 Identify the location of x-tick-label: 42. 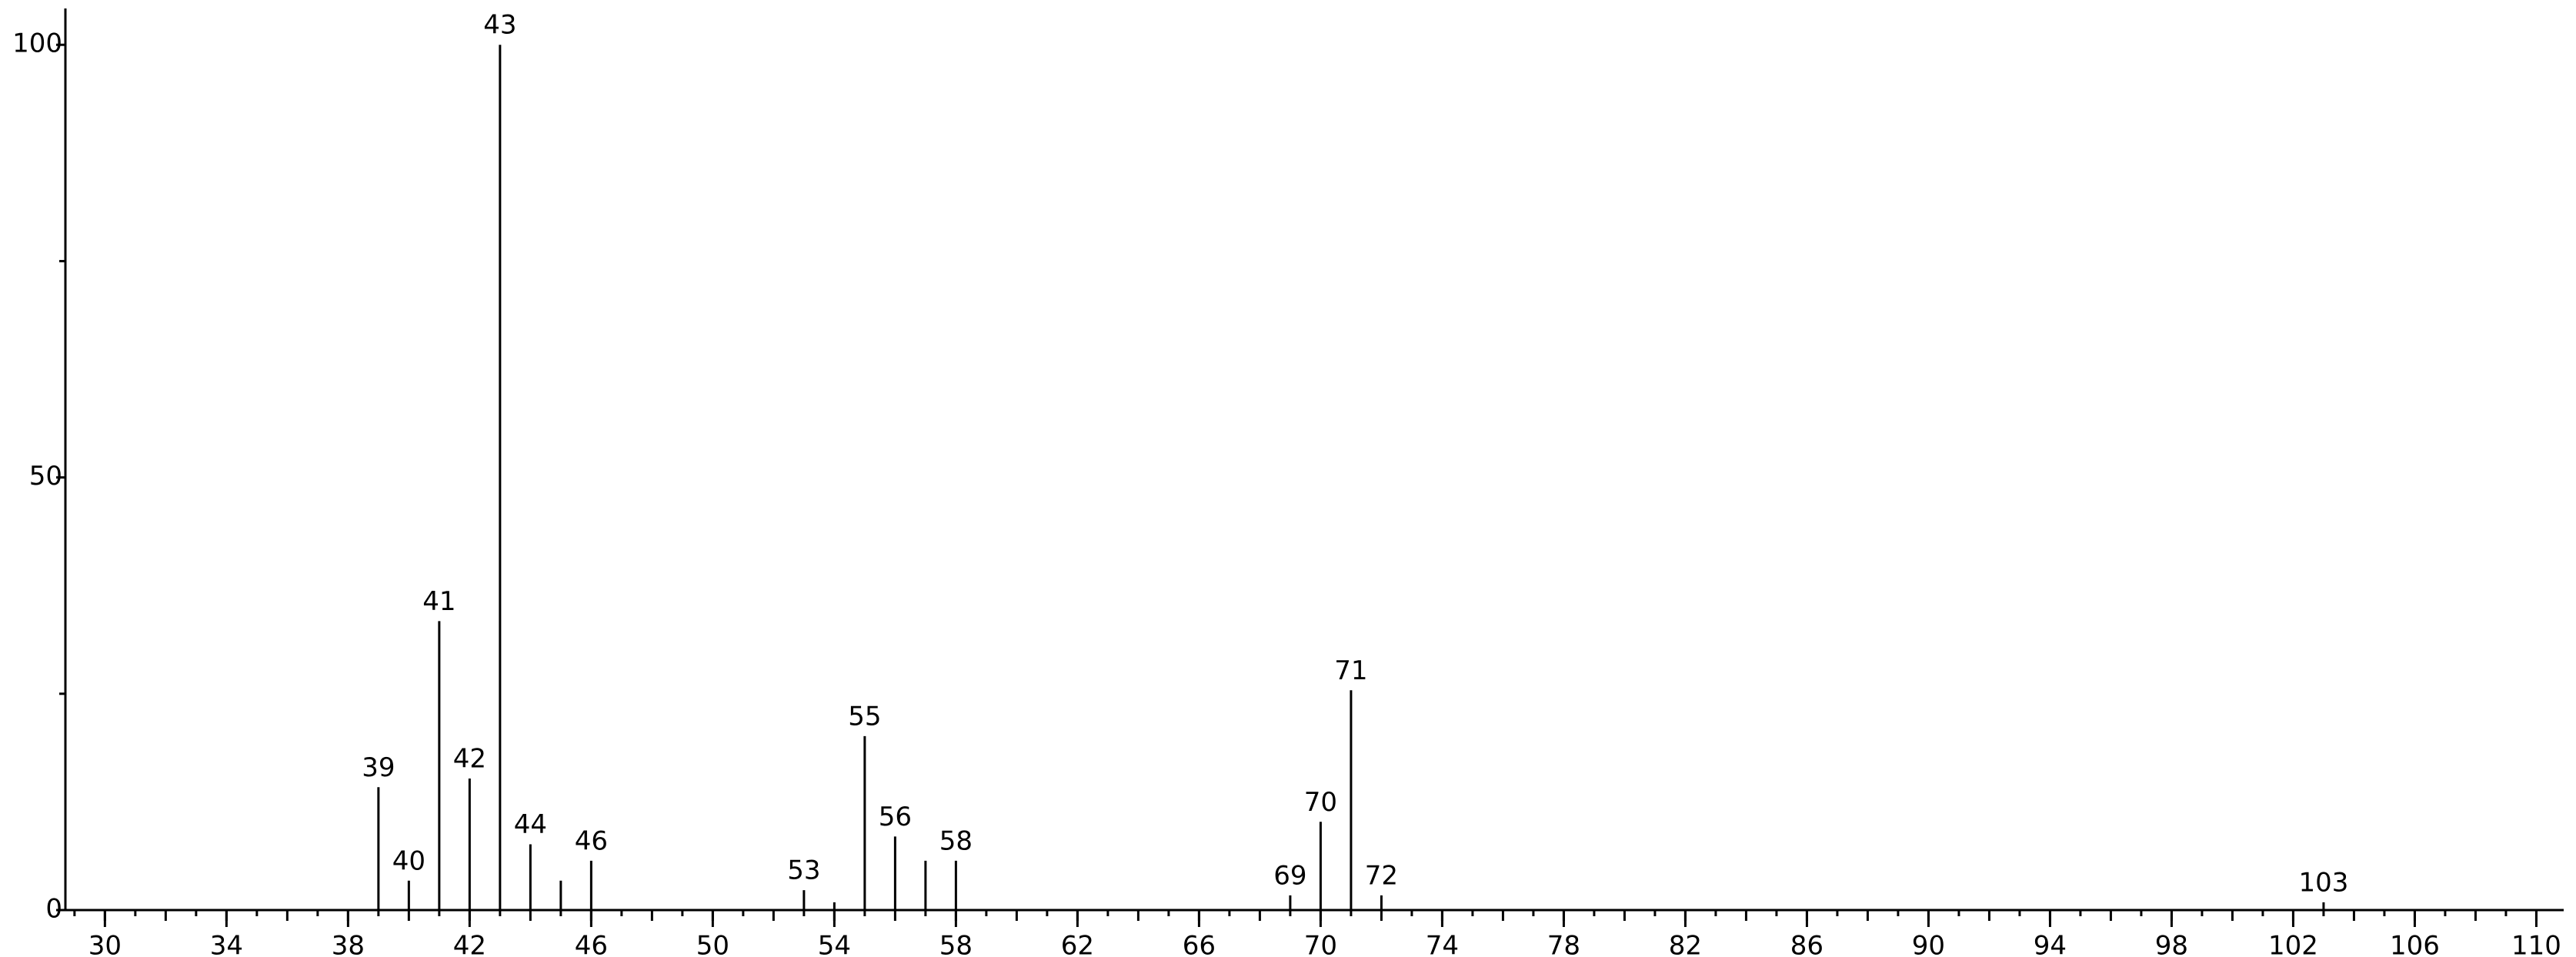
(469, 944).